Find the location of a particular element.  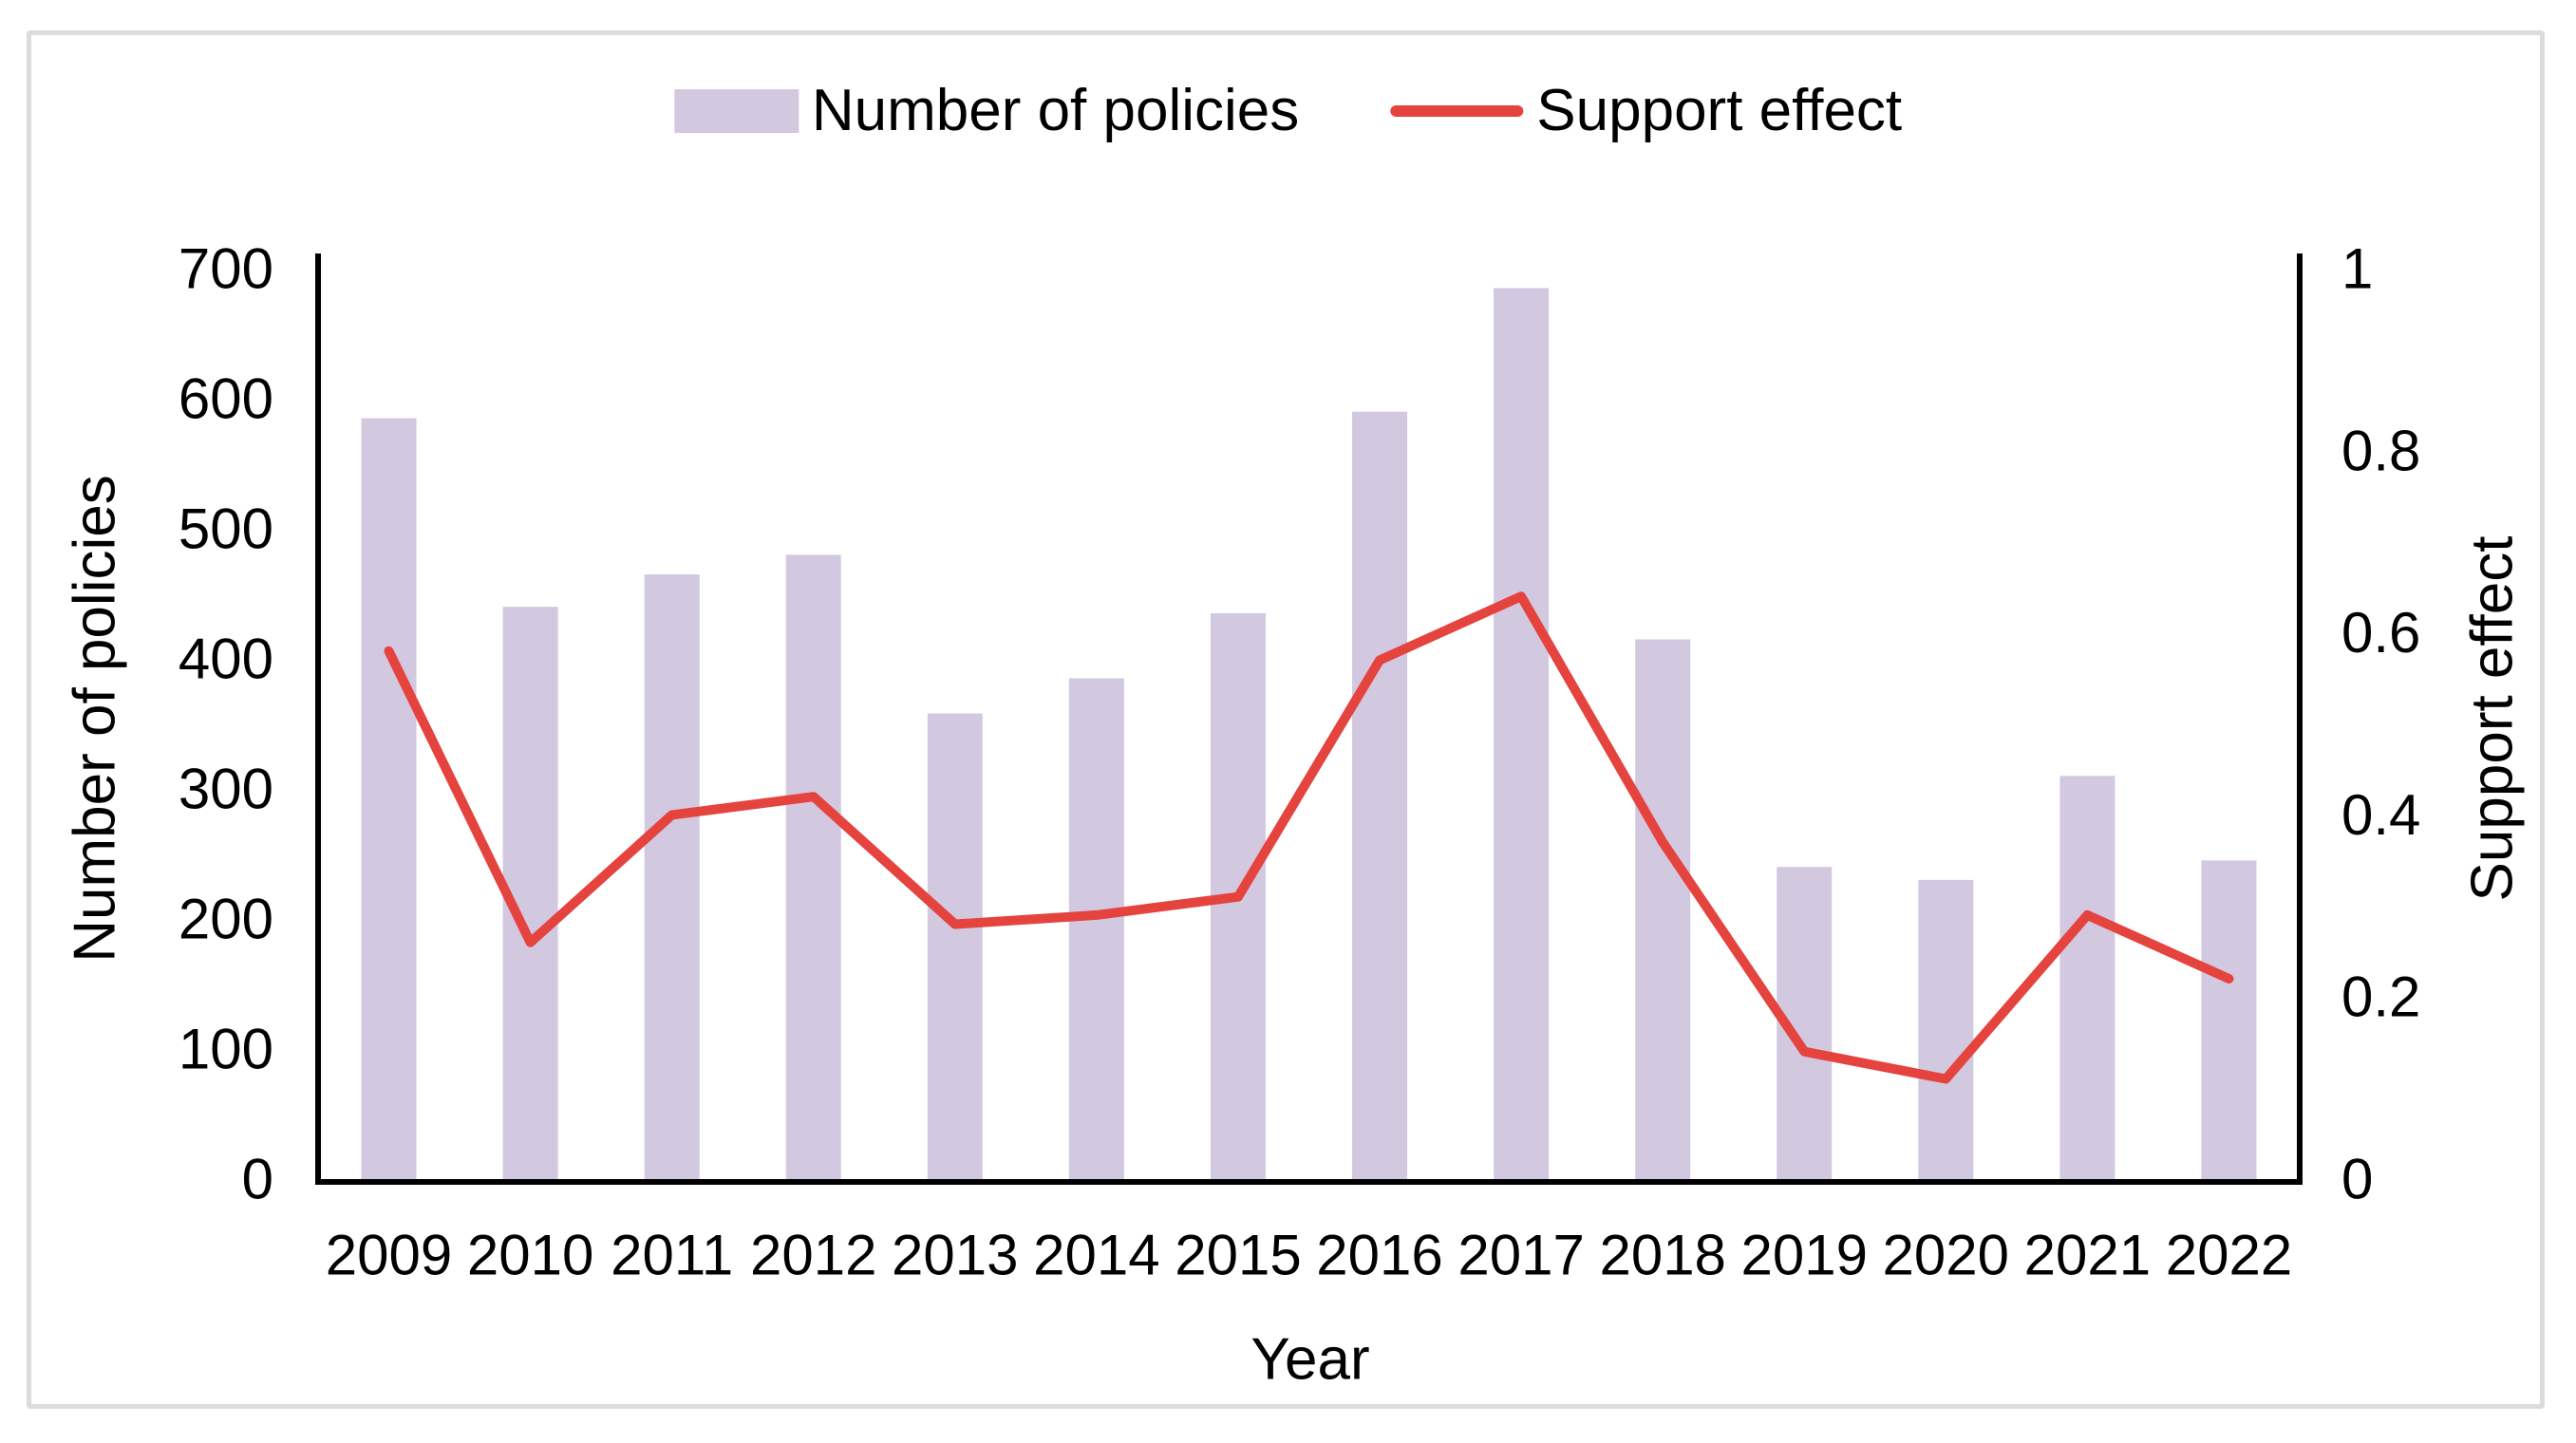

x-tick-label-2013: 2013 is located at coordinates (955, 1255).